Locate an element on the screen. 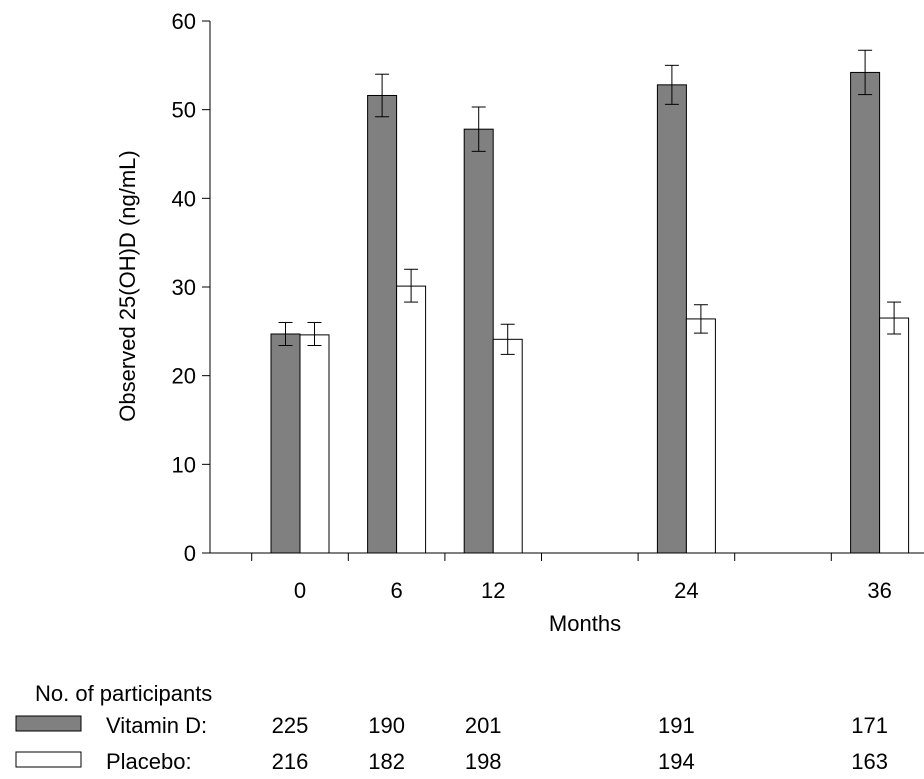  y-tick-label: 40 is located at coordinates (184, 198).